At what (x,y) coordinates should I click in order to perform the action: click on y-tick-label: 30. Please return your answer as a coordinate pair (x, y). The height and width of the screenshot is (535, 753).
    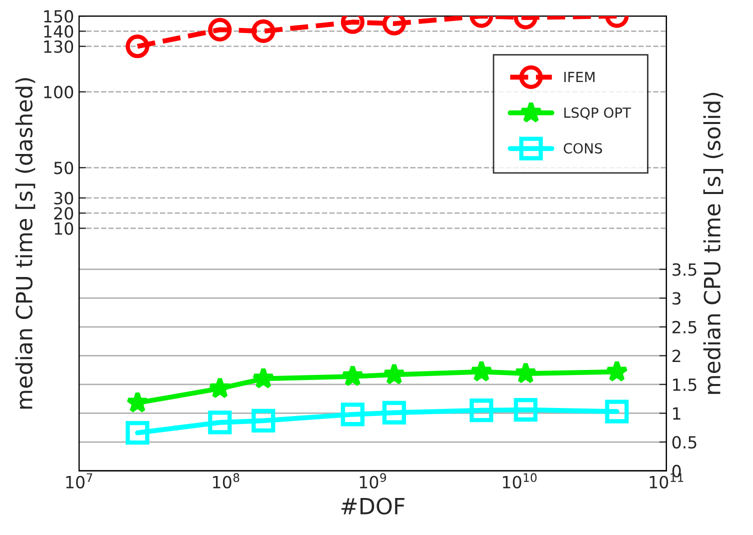
    Looking at the image, I should click on (64, 198).